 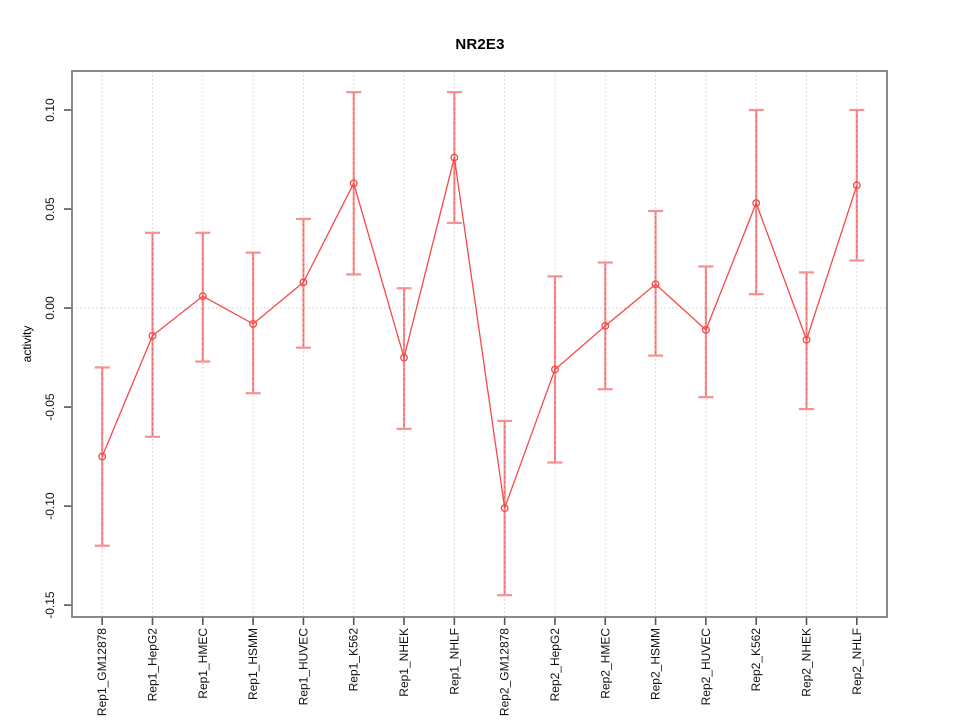 What do you see at coordinates (857, 661) in the screenshot?
I see `x-tick-label: Rep2_NHLF` at bounding box center [857, 661].